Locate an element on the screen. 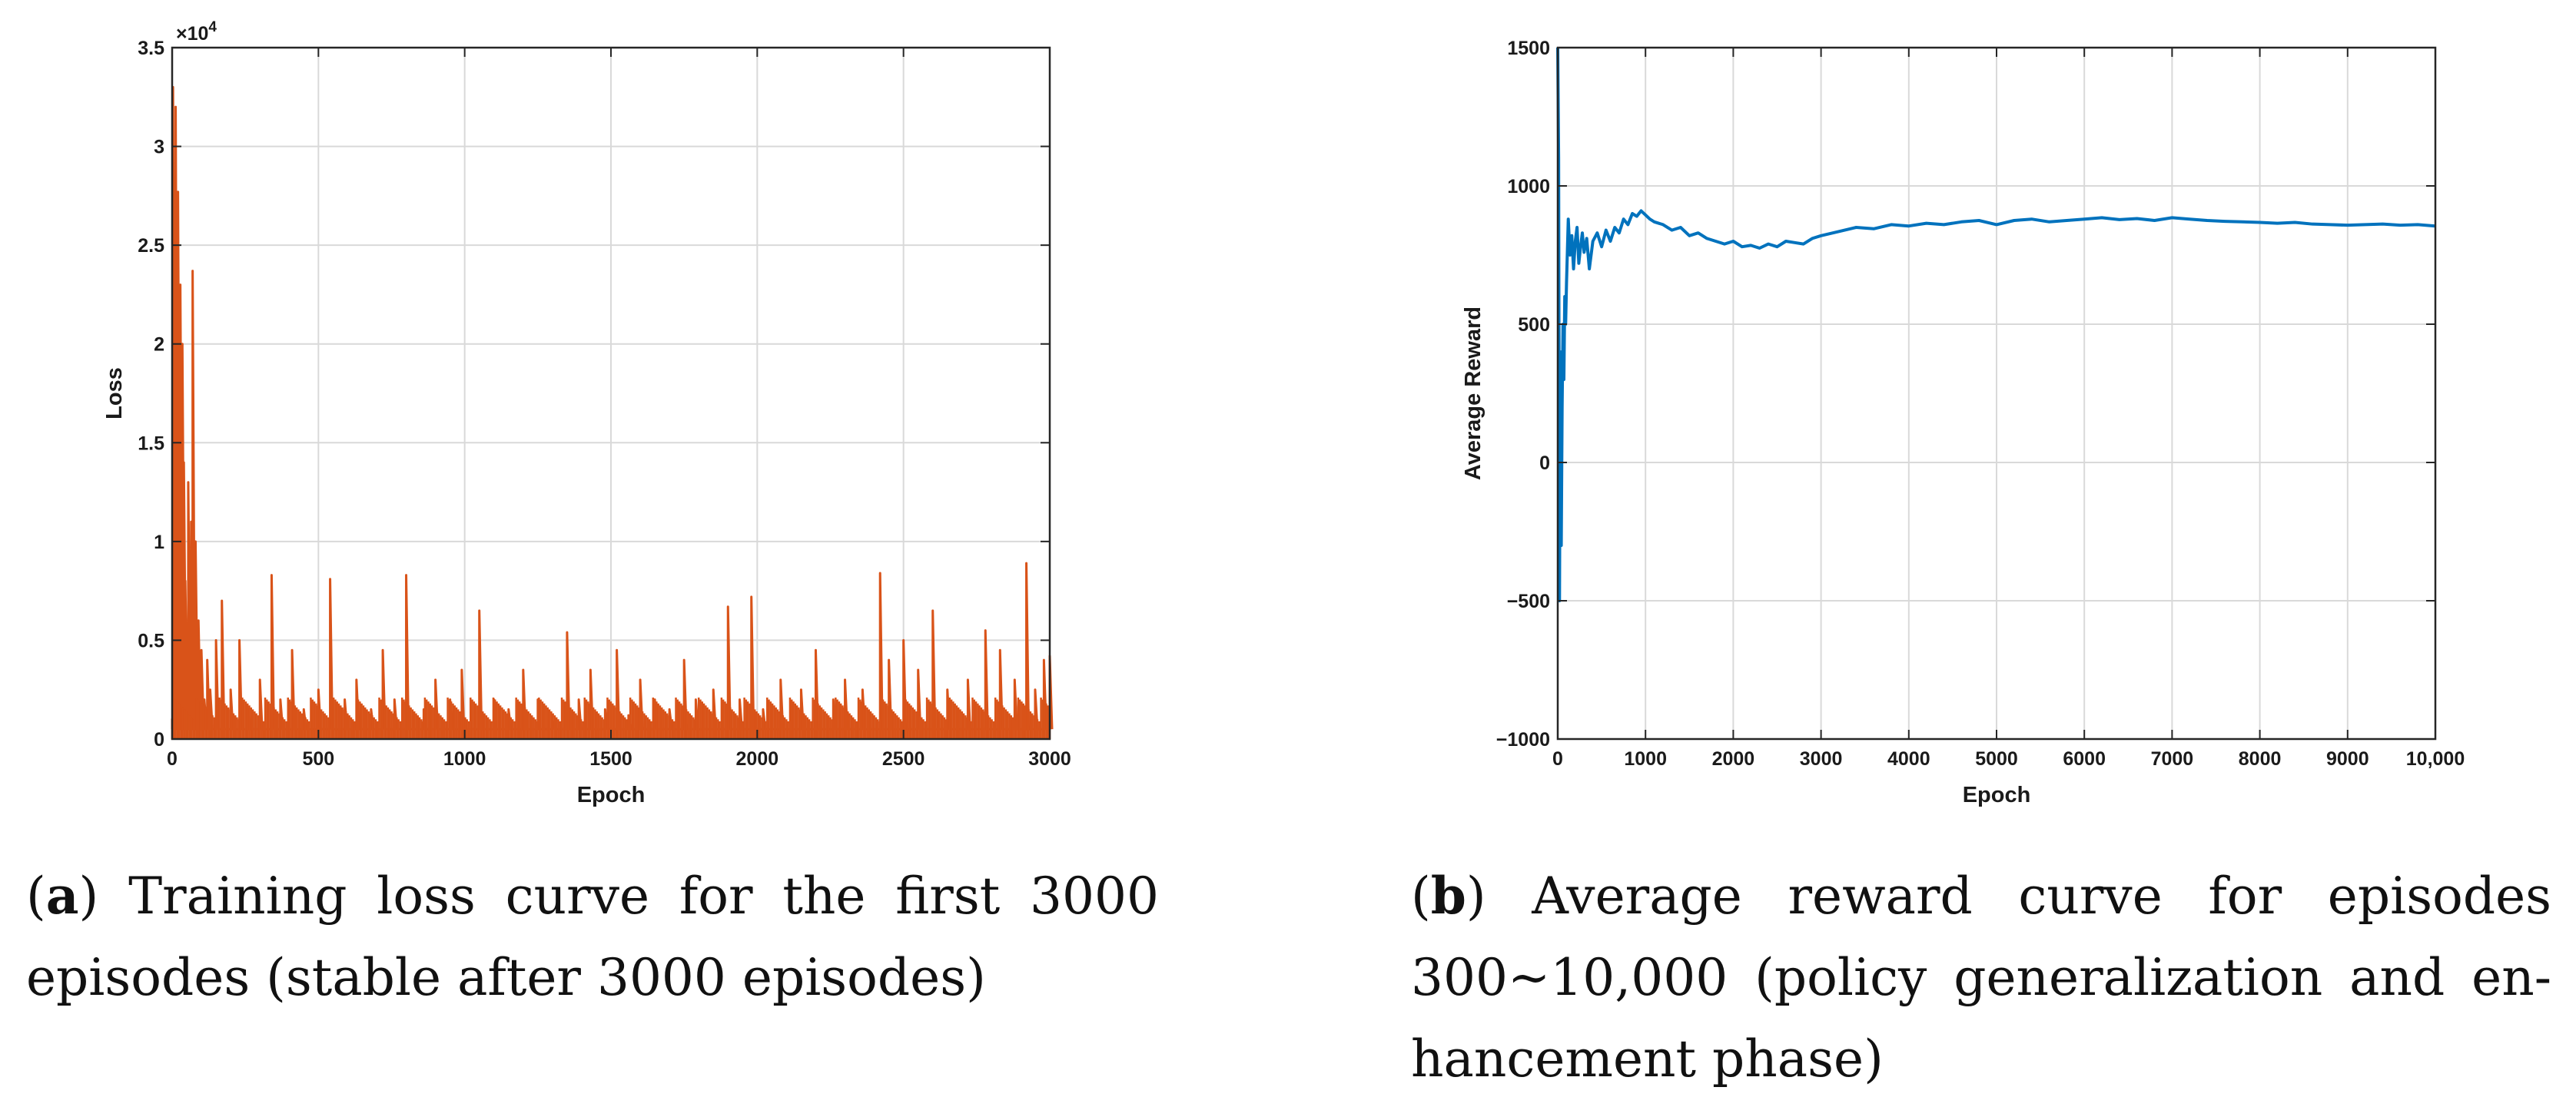 The image size is (2576, 1117). x-tick-label: 2500 is located at coordinates (904, 759).